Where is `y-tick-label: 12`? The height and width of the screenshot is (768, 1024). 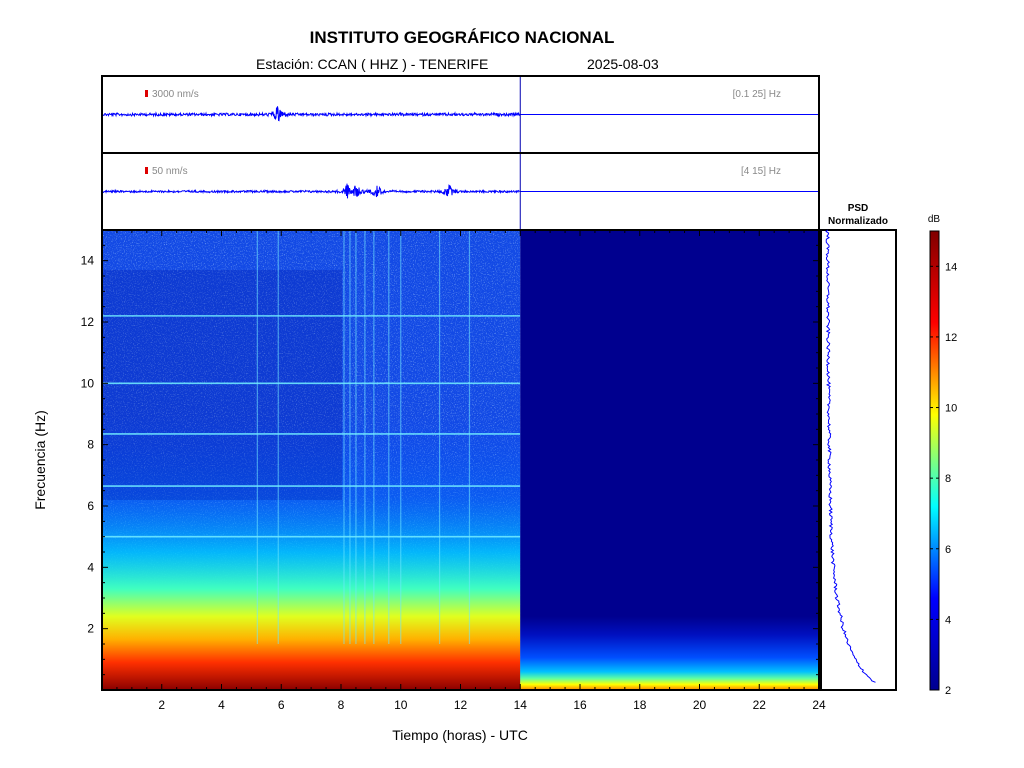
y-tick-label: 12 is located at coordinates (88, 322).